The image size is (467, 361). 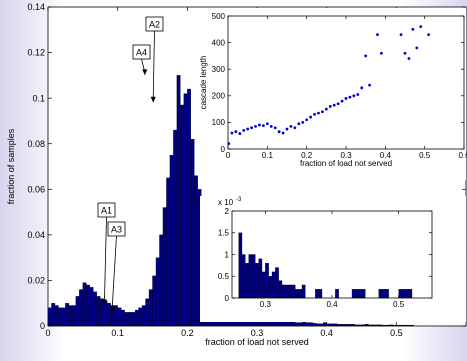 What do you see at coordinates (203, 83) in the screenshot?
I see `y-axis-label: cascade length` at bounding box center [203, 83].